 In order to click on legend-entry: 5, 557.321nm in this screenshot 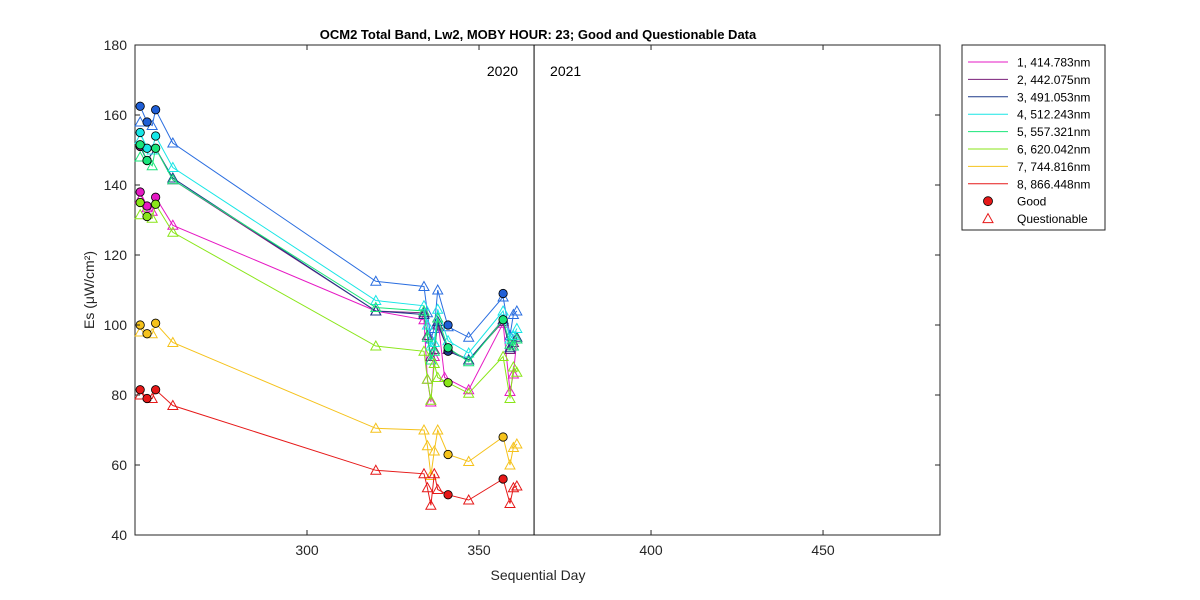, I will do `click(1053, 132)`.